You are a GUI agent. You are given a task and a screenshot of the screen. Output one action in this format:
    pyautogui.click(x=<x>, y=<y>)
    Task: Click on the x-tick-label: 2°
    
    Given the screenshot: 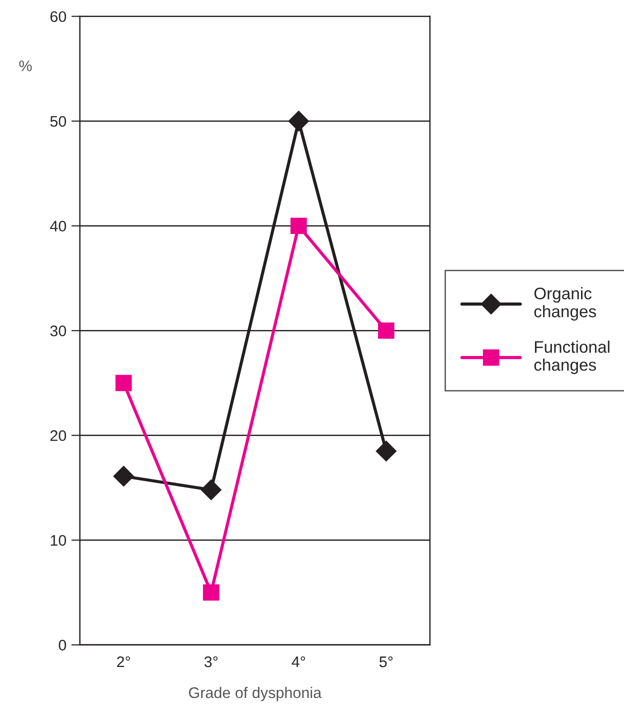 What is the action you would take?
    pyautogui.click(x=123, y=662)
    